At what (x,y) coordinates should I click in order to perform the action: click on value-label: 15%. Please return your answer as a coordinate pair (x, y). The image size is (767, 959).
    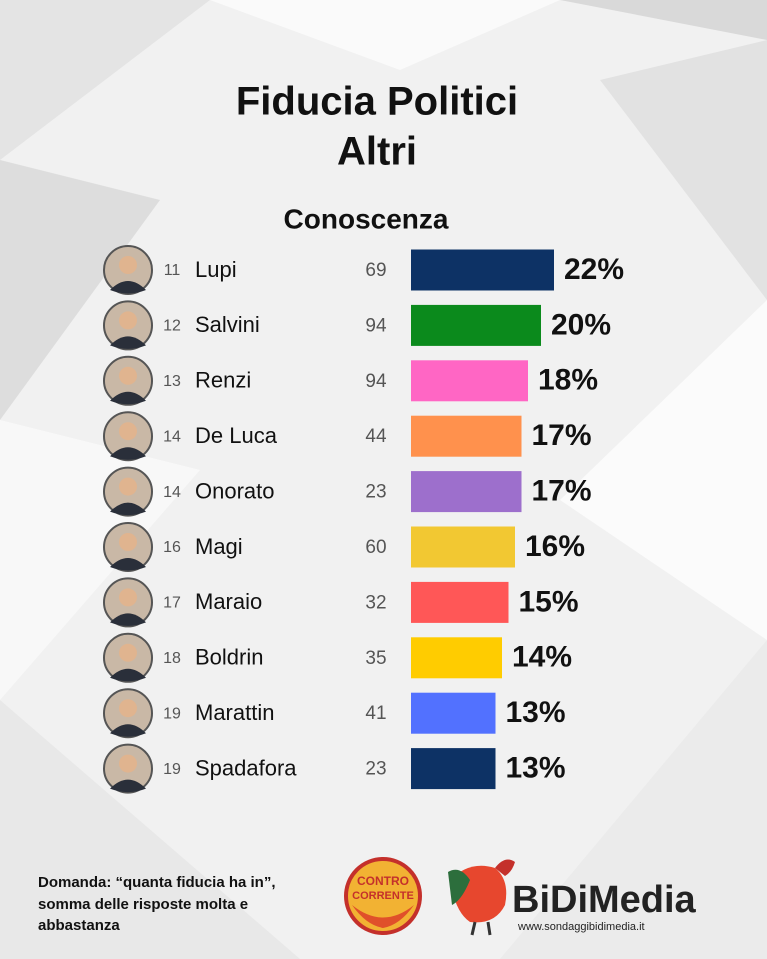
    Looking at the image, I should click on (549, 601).